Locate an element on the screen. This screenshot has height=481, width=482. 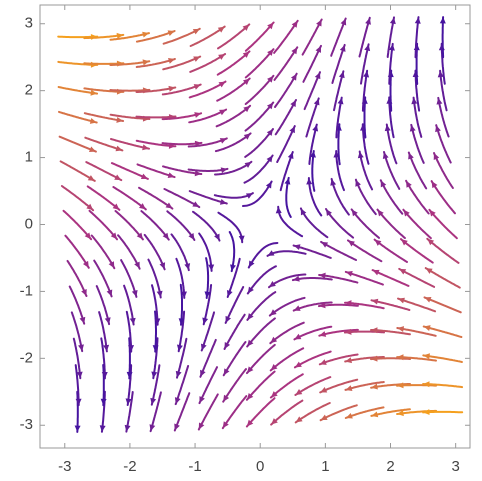
y-tick-label: 3 is located at coordinates (29, 23).